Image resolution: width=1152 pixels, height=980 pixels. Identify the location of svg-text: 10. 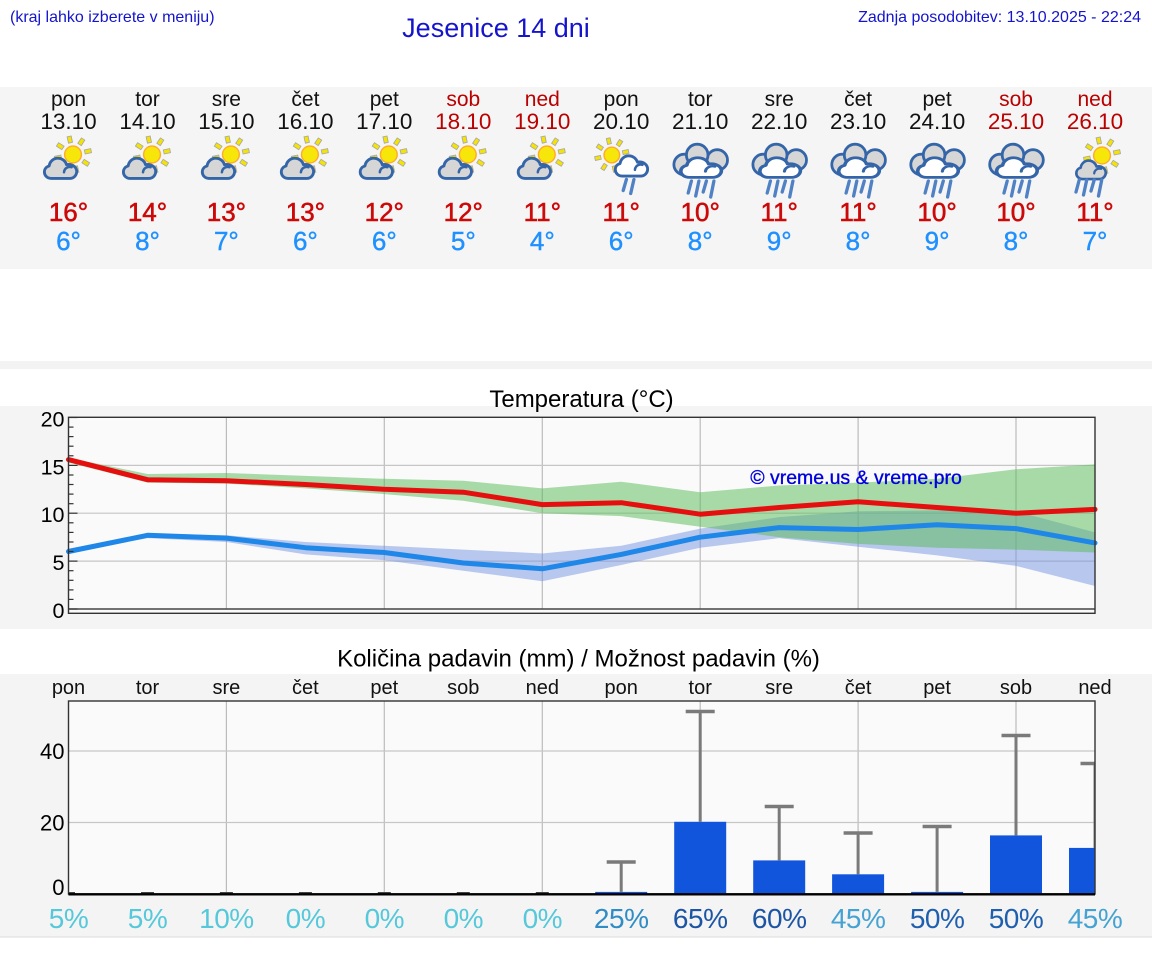
(53, 515).